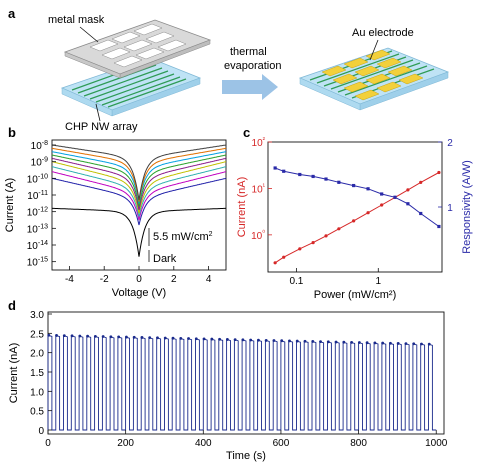 This screenshot has width=478, height=472. Describe the element at coordinates (330, 94) in the screenshot. I see `substrate-right-front` at that location.